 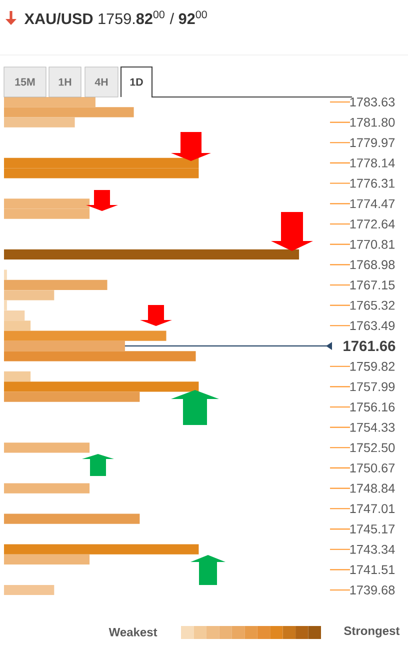 What do you see at coordinates (372, 387) in the screenshot?
I see `y-tick-label: 1757.99` at bounding box center [372, 387].